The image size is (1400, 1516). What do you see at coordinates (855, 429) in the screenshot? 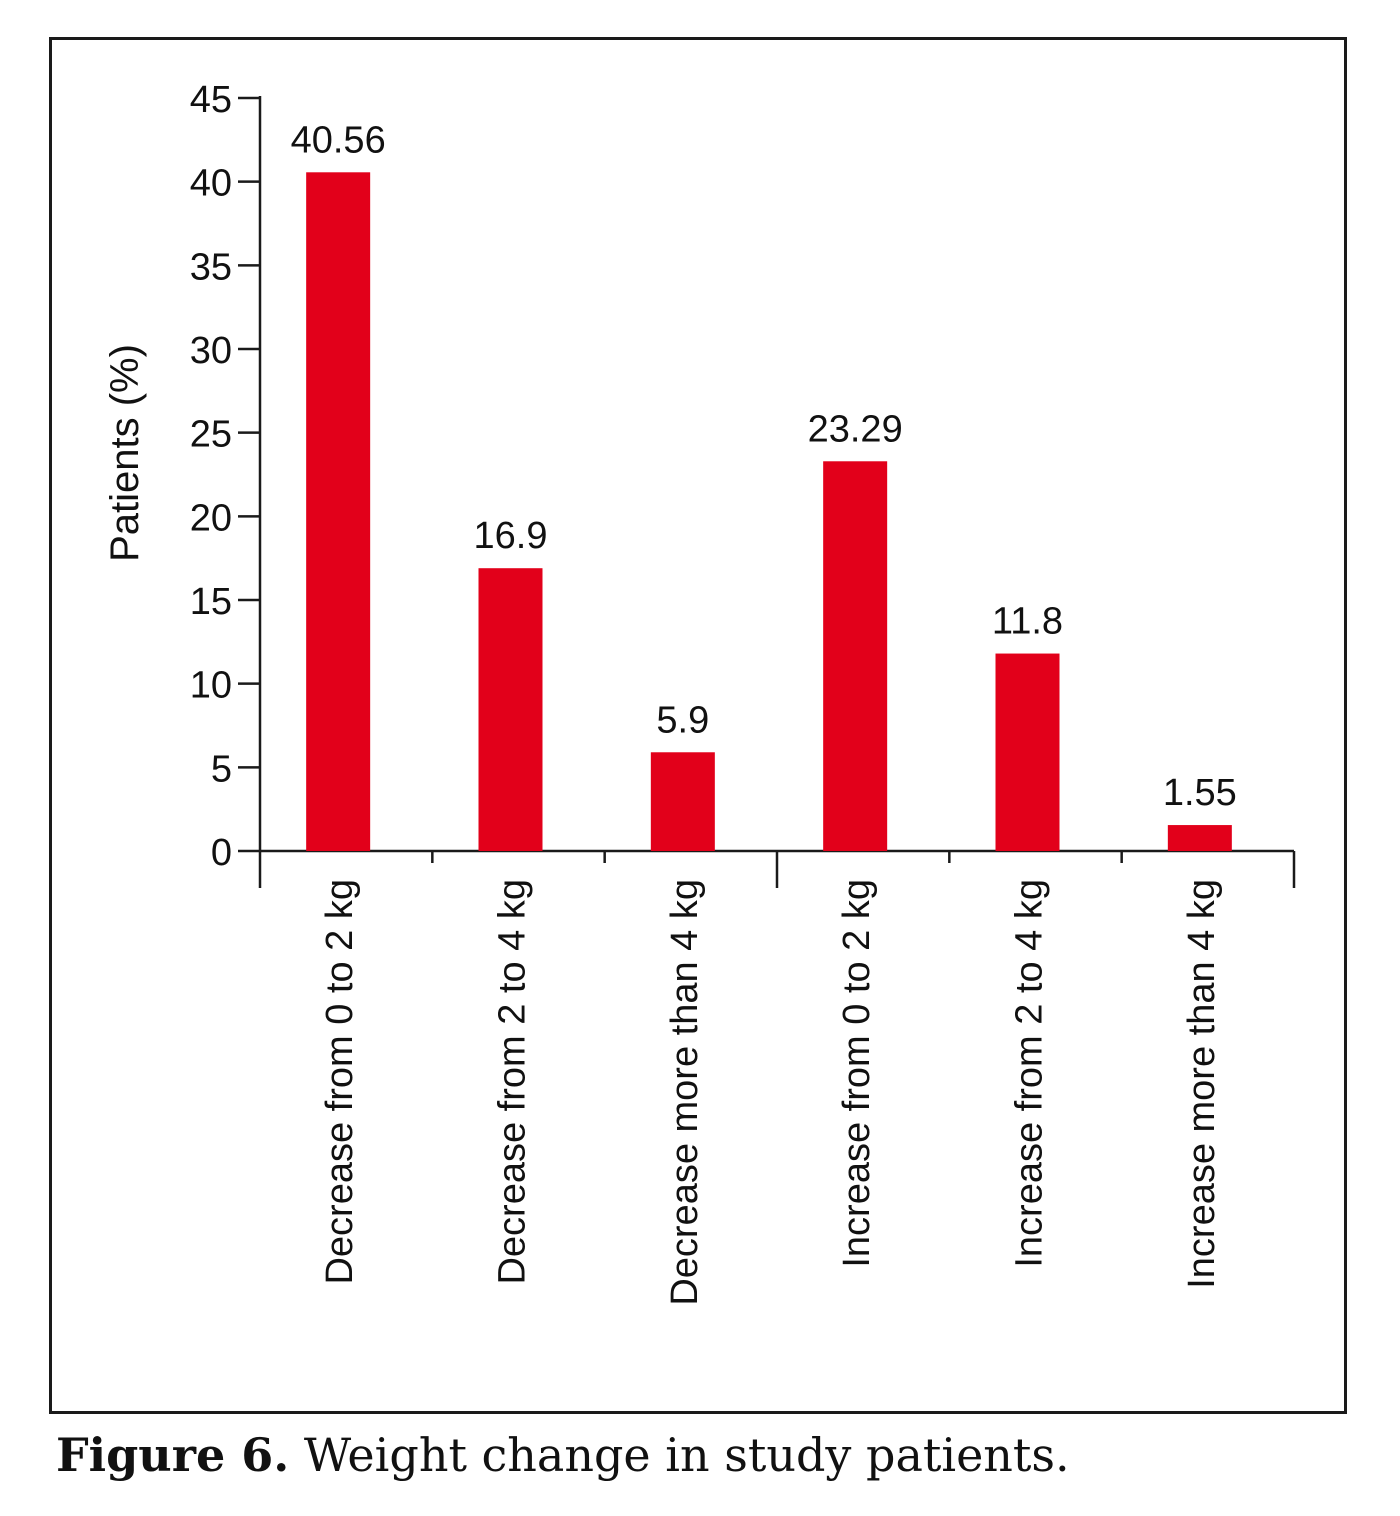
I see `data-label: 23.29` at bounding box center [855, 429].